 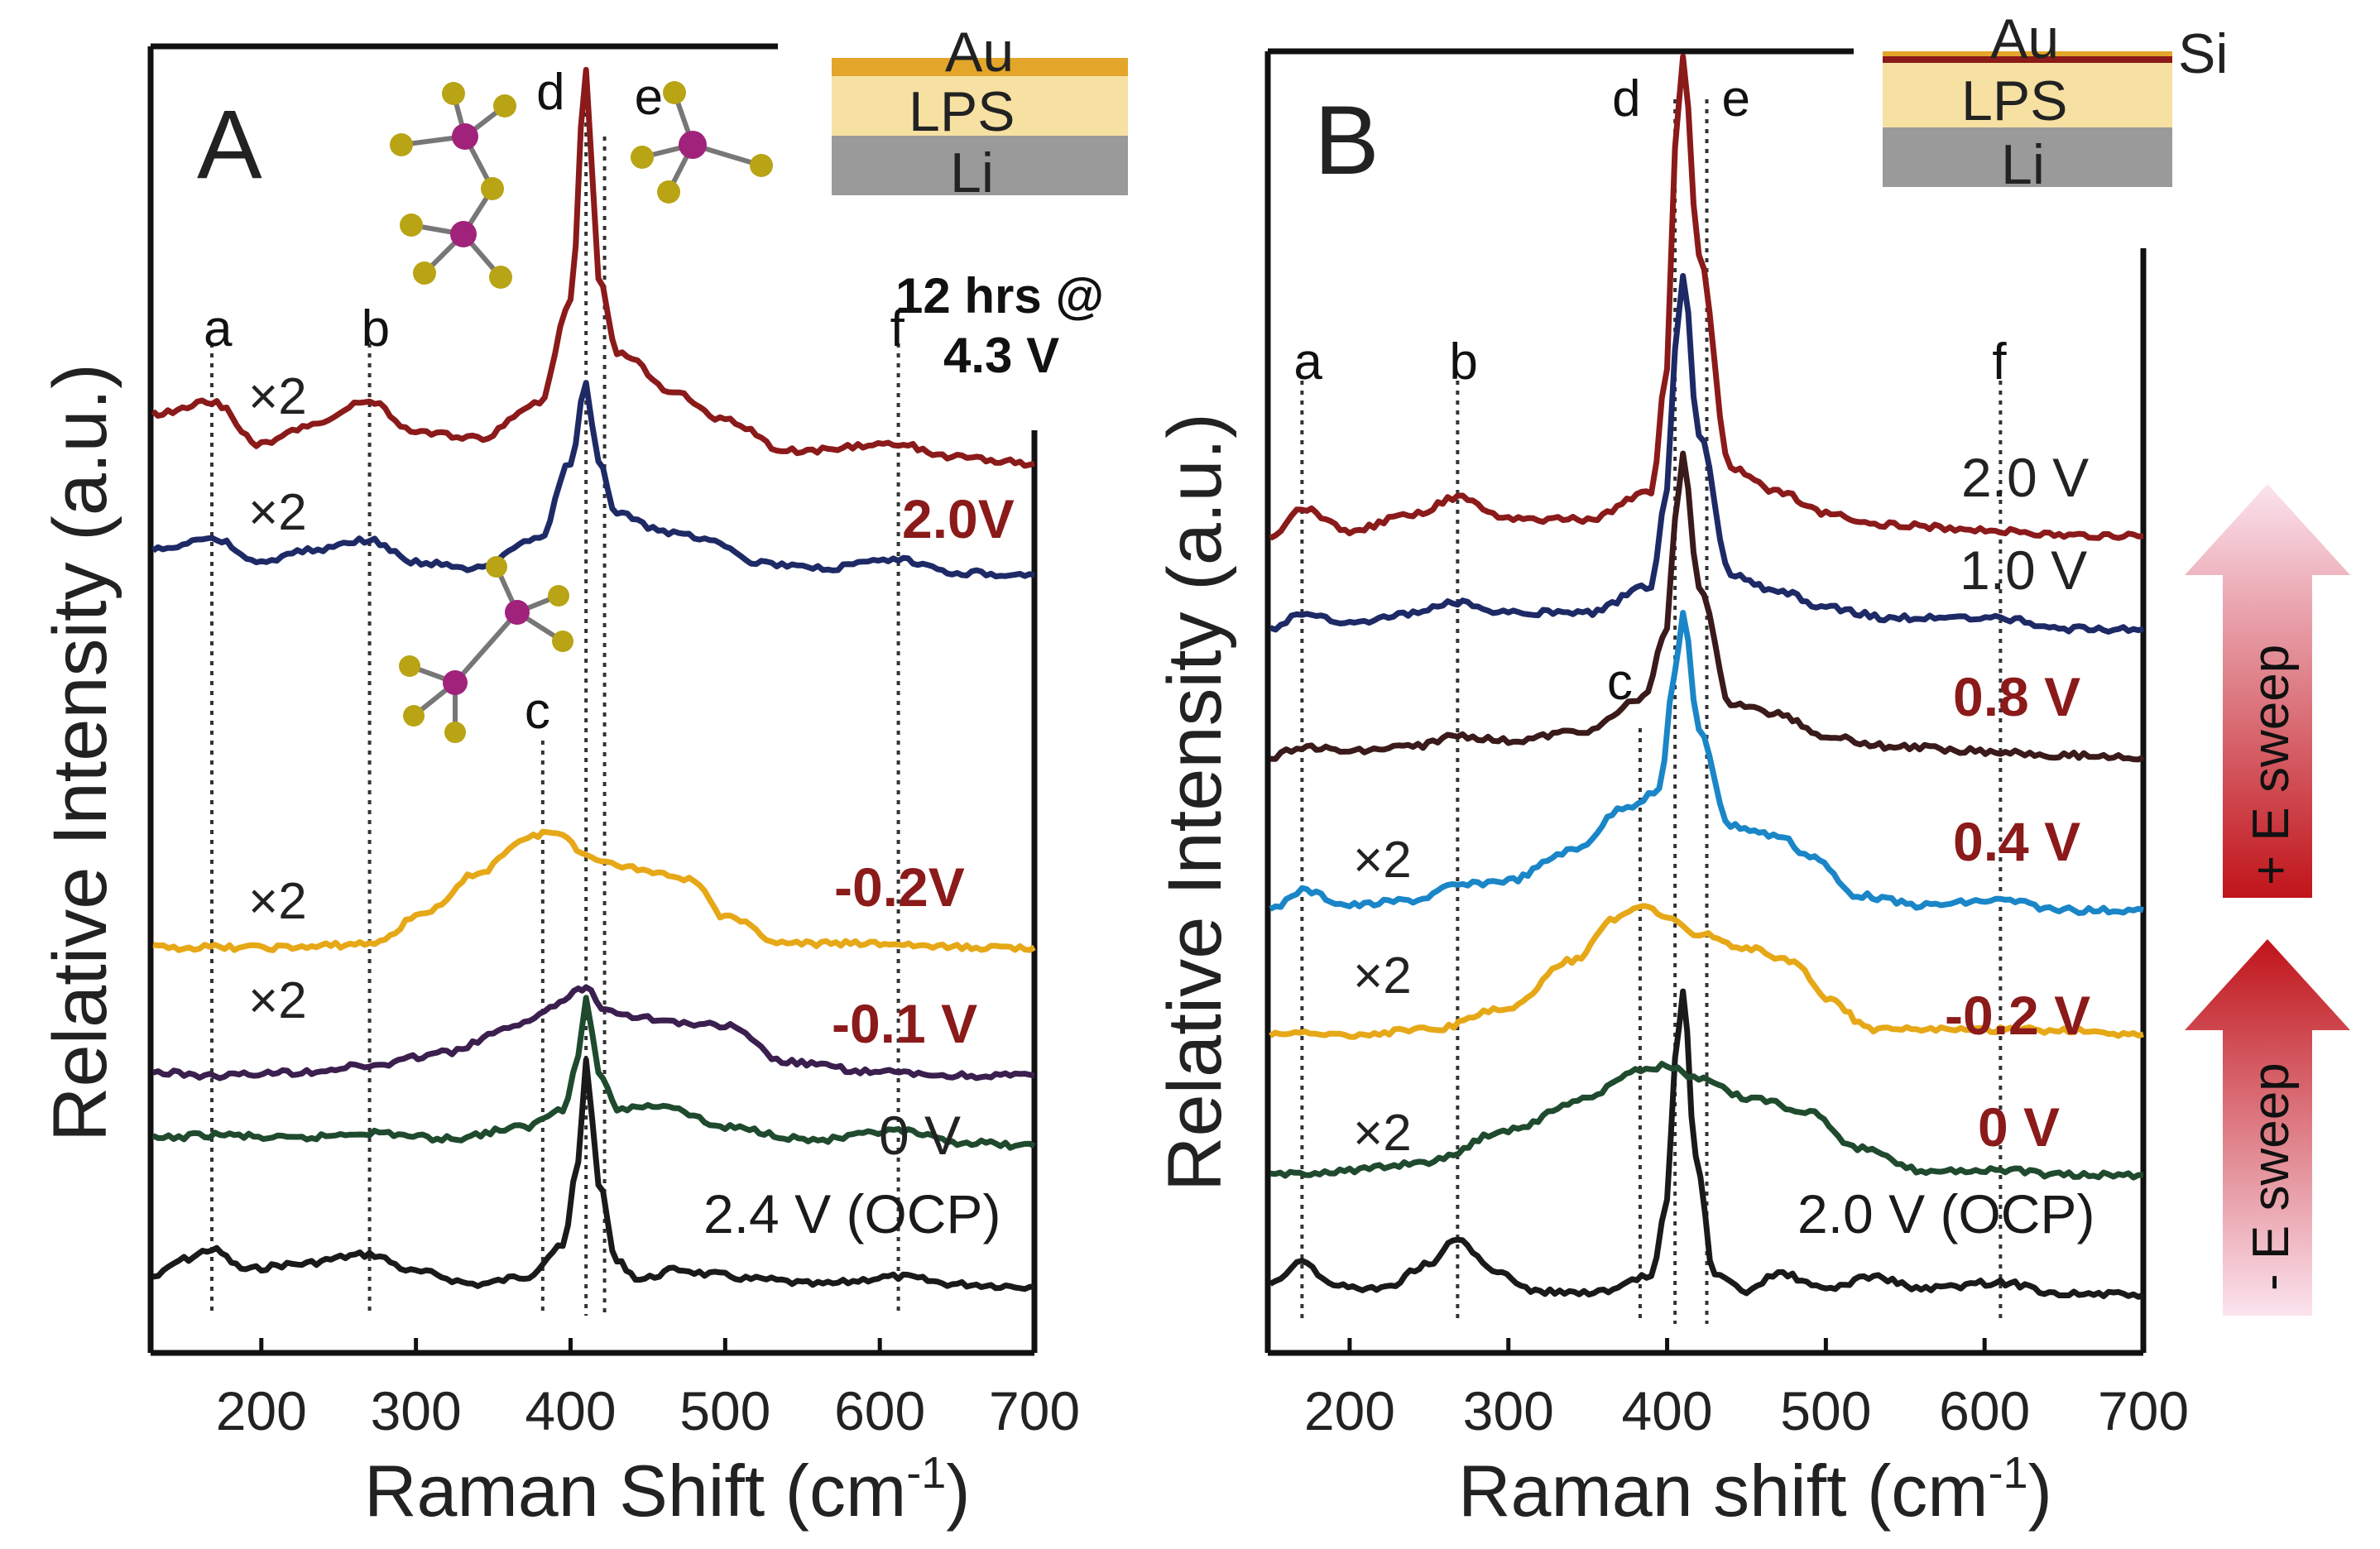 I want to click on series-label: 2.0 V (OCP), so click(x=1945, y=1213).